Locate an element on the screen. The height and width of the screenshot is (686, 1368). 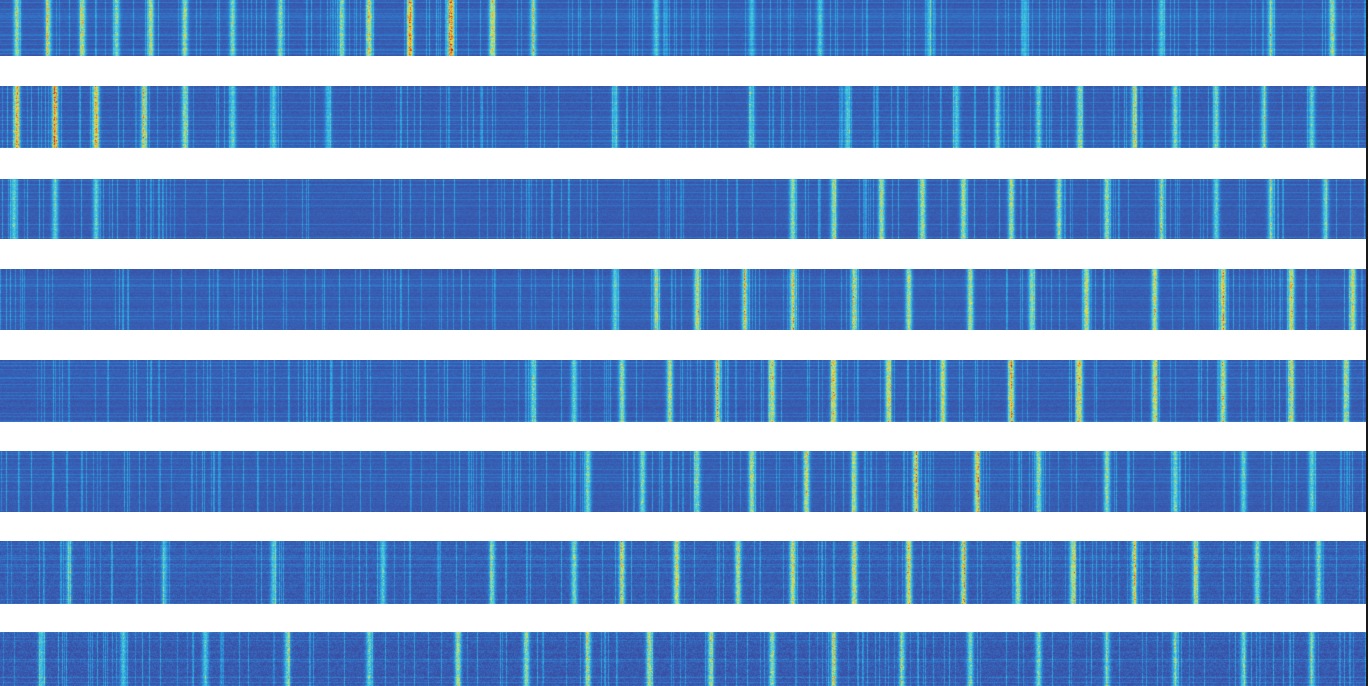
heatmap-strip-1-canvas is located at coordinates (683, 28).